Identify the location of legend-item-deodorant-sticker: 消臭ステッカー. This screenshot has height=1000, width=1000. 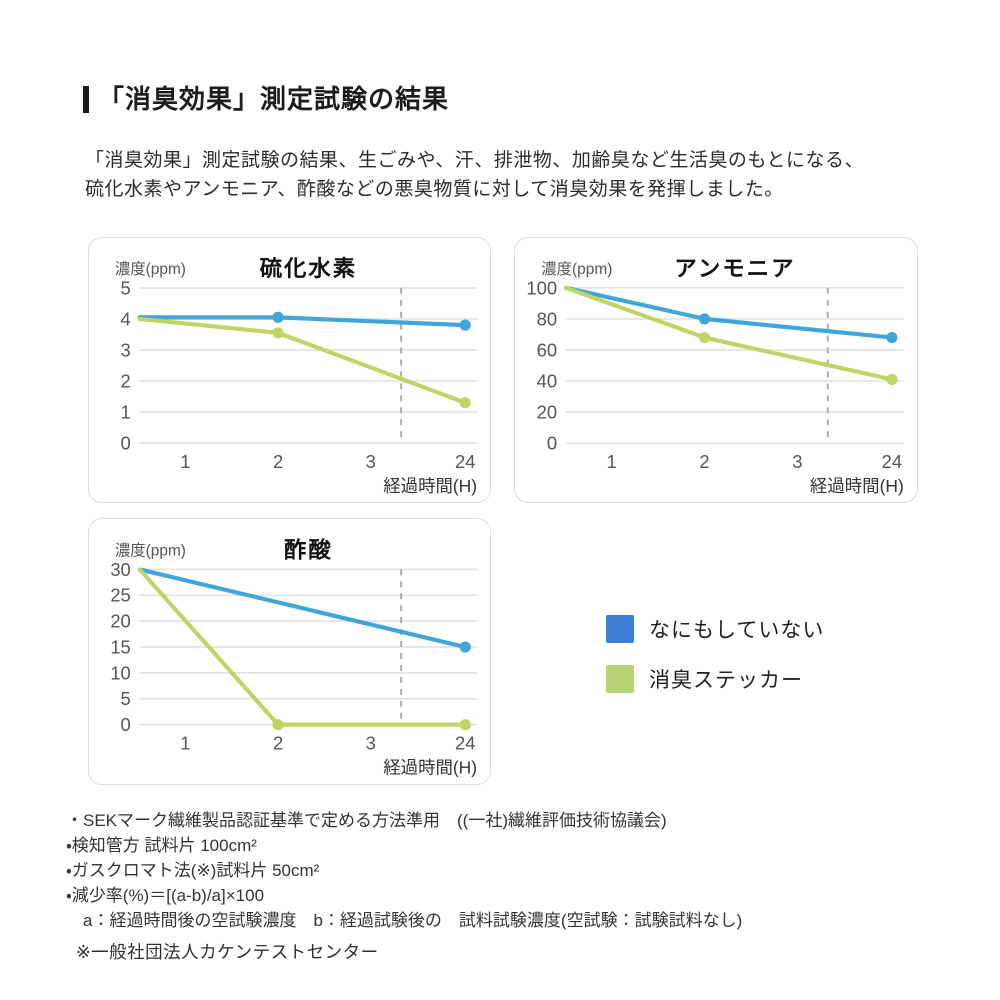
(715, 679).